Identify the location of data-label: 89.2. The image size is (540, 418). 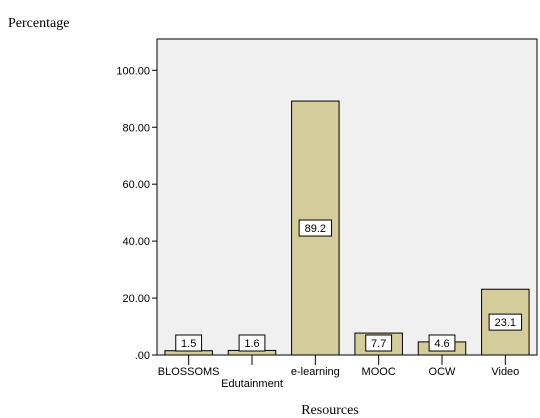
(315, 229).